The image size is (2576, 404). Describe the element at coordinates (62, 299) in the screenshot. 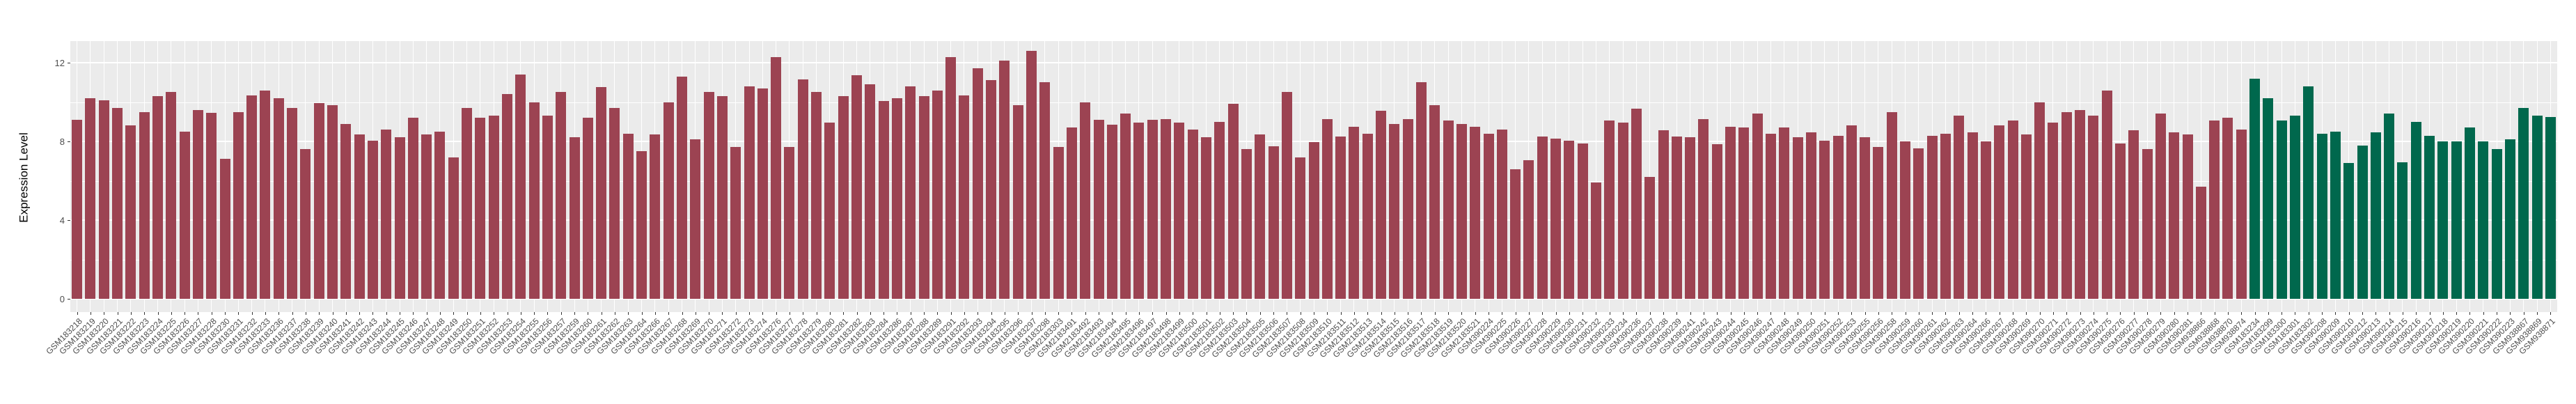

I see `y-tick-label: 0` at that location.